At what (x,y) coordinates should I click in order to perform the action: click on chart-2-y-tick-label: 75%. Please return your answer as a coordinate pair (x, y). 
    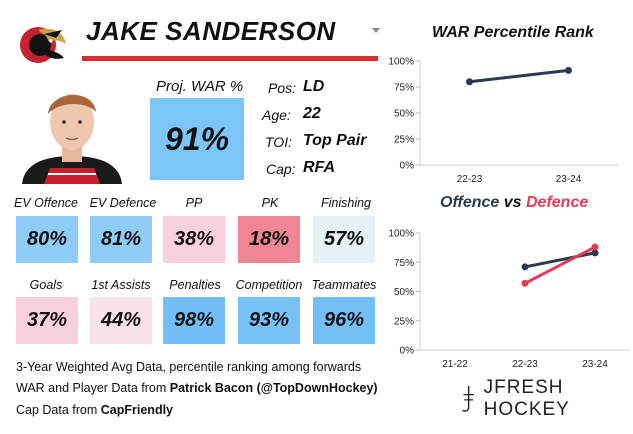
    Looking at the image, I should click on (404, 263).